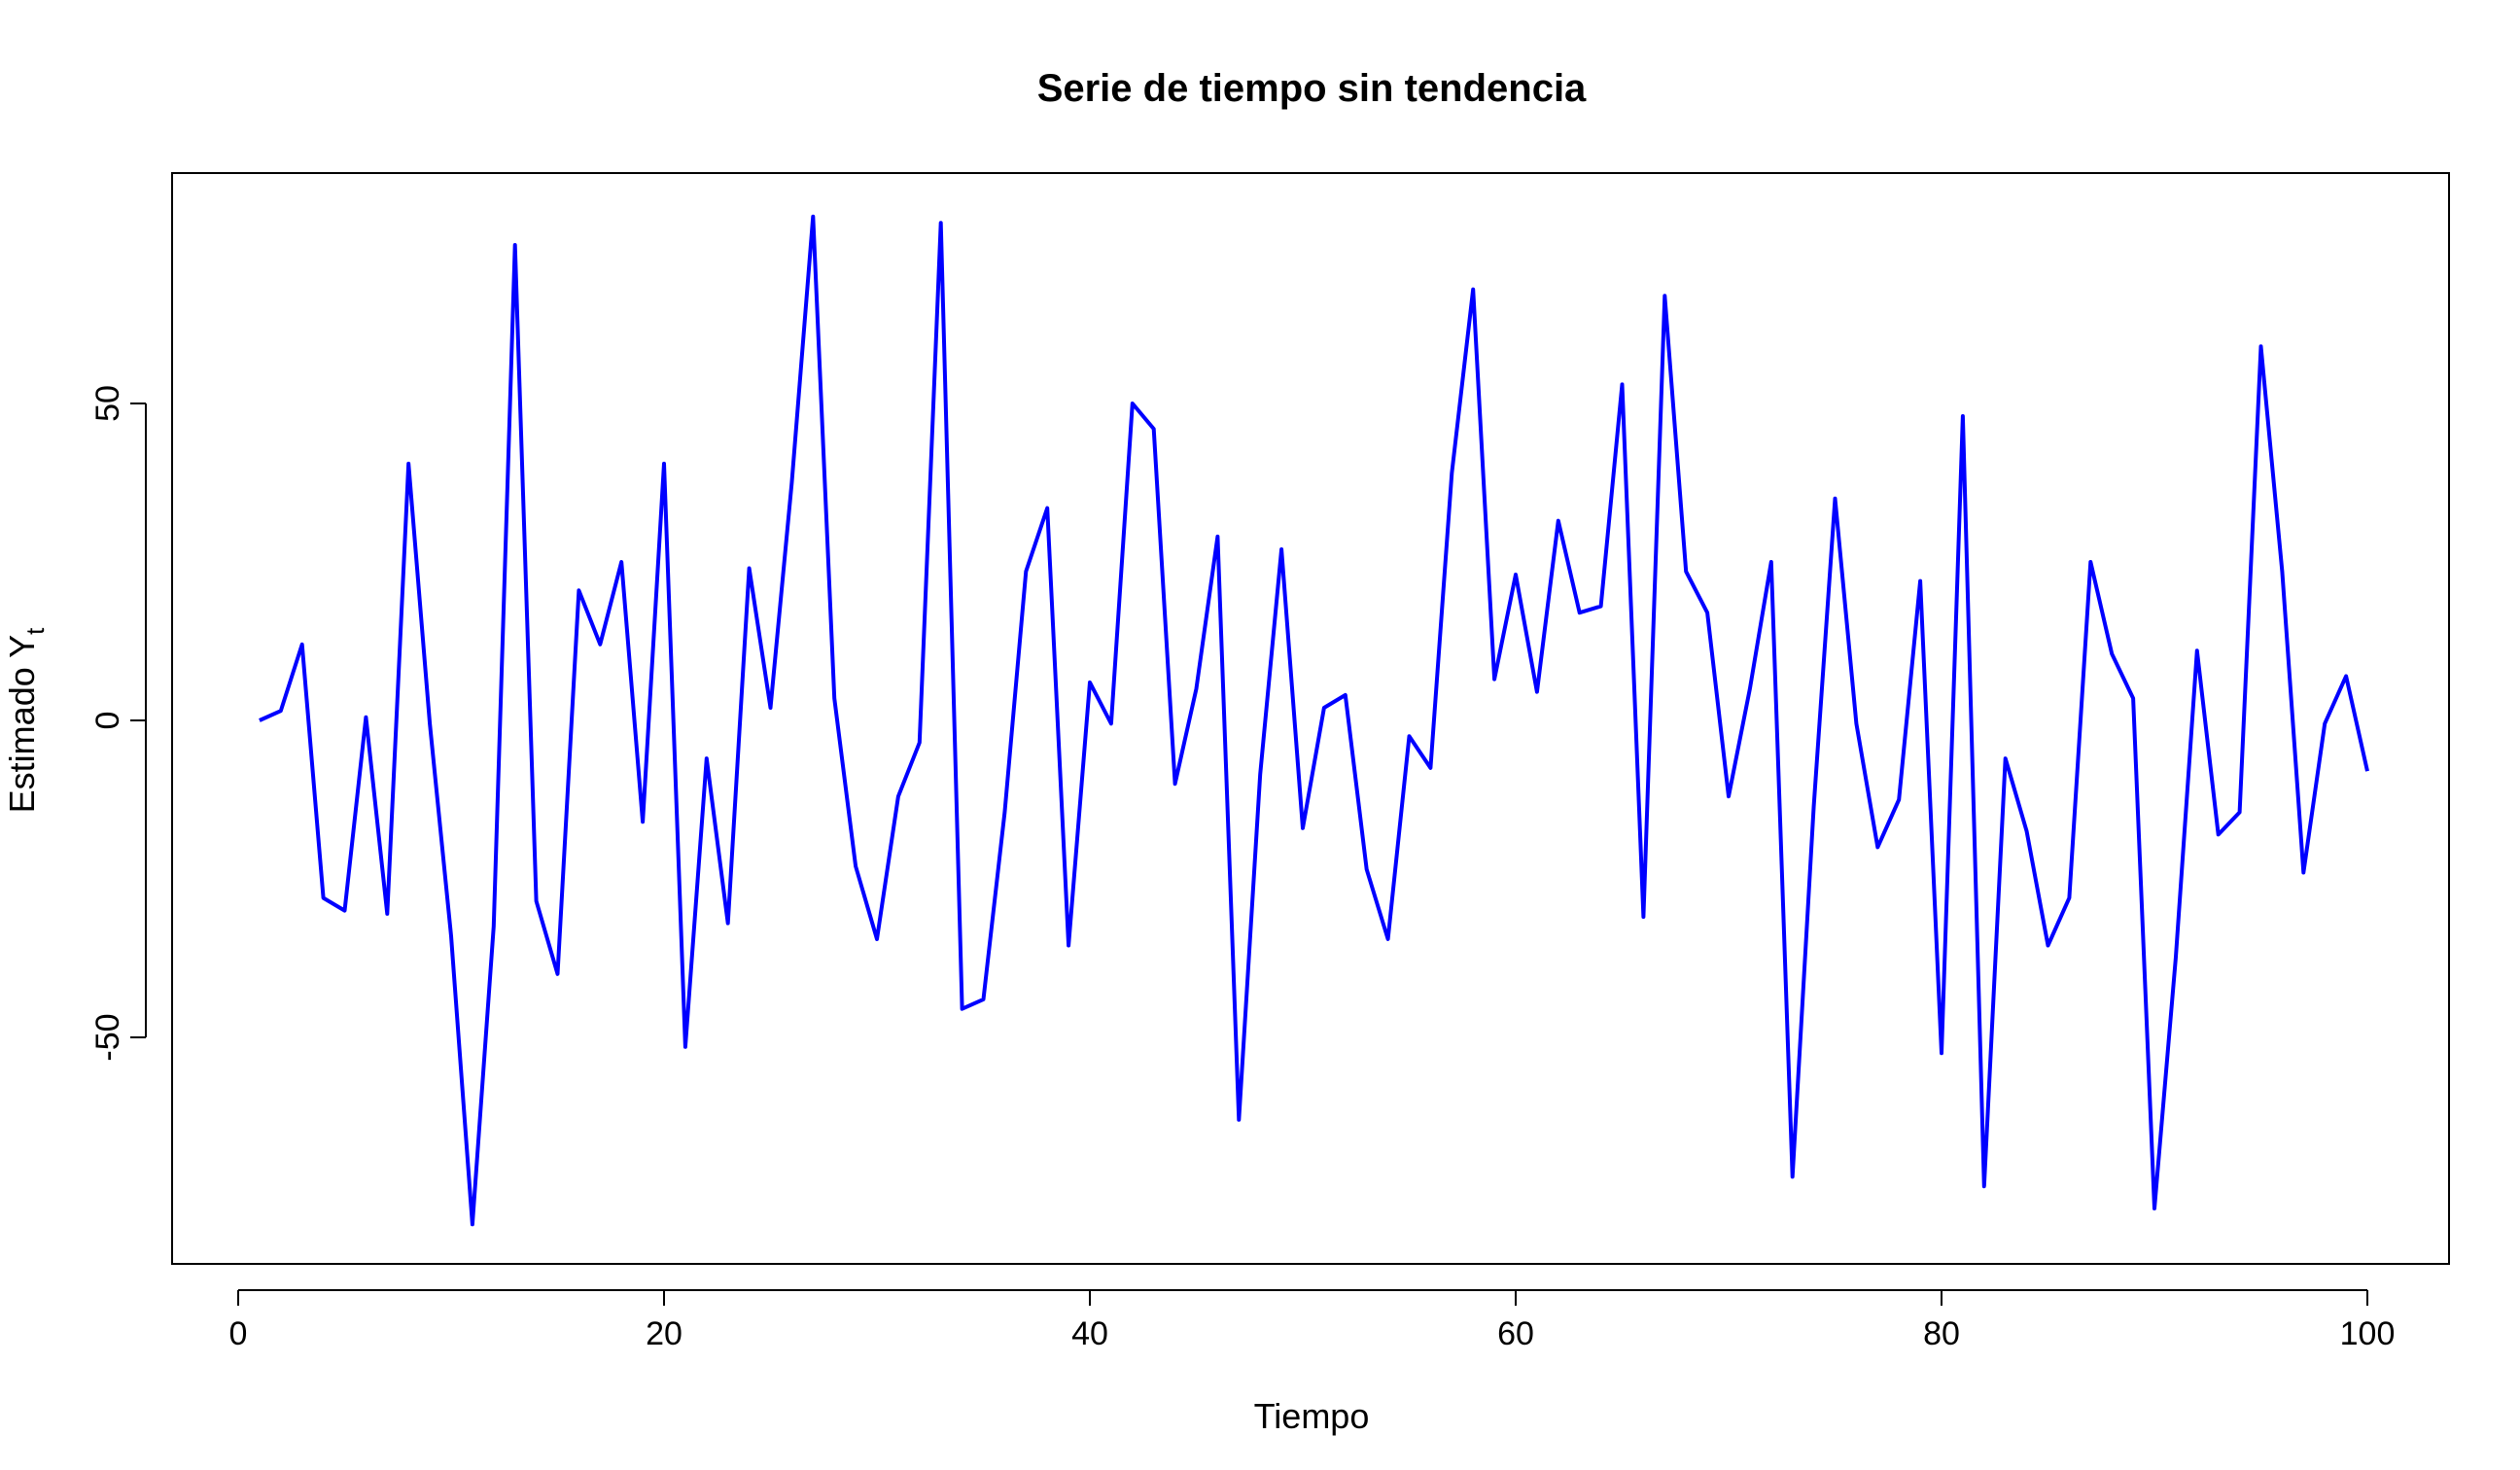  I want to click on y-axis-label: Estimado Yt, so click(26, 720).